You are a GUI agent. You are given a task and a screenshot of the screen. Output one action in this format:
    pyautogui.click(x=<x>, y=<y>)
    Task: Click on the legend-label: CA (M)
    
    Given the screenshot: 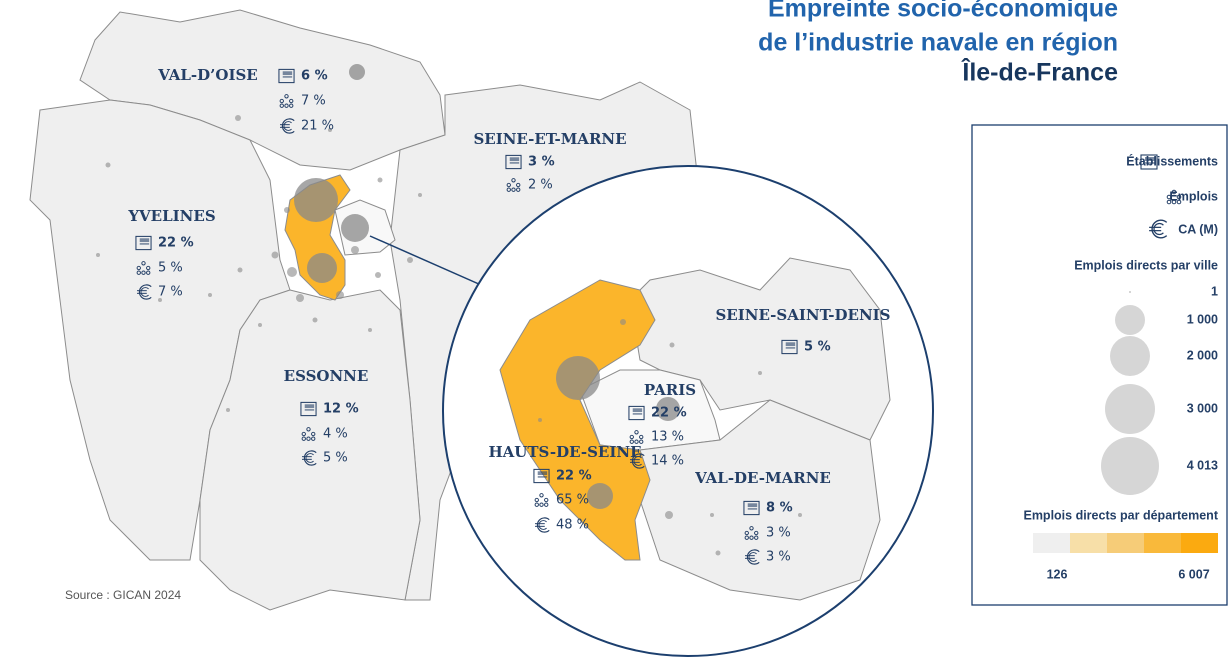 What is the action you would take?
    pyautogui.click(x=1198, y=229)
    